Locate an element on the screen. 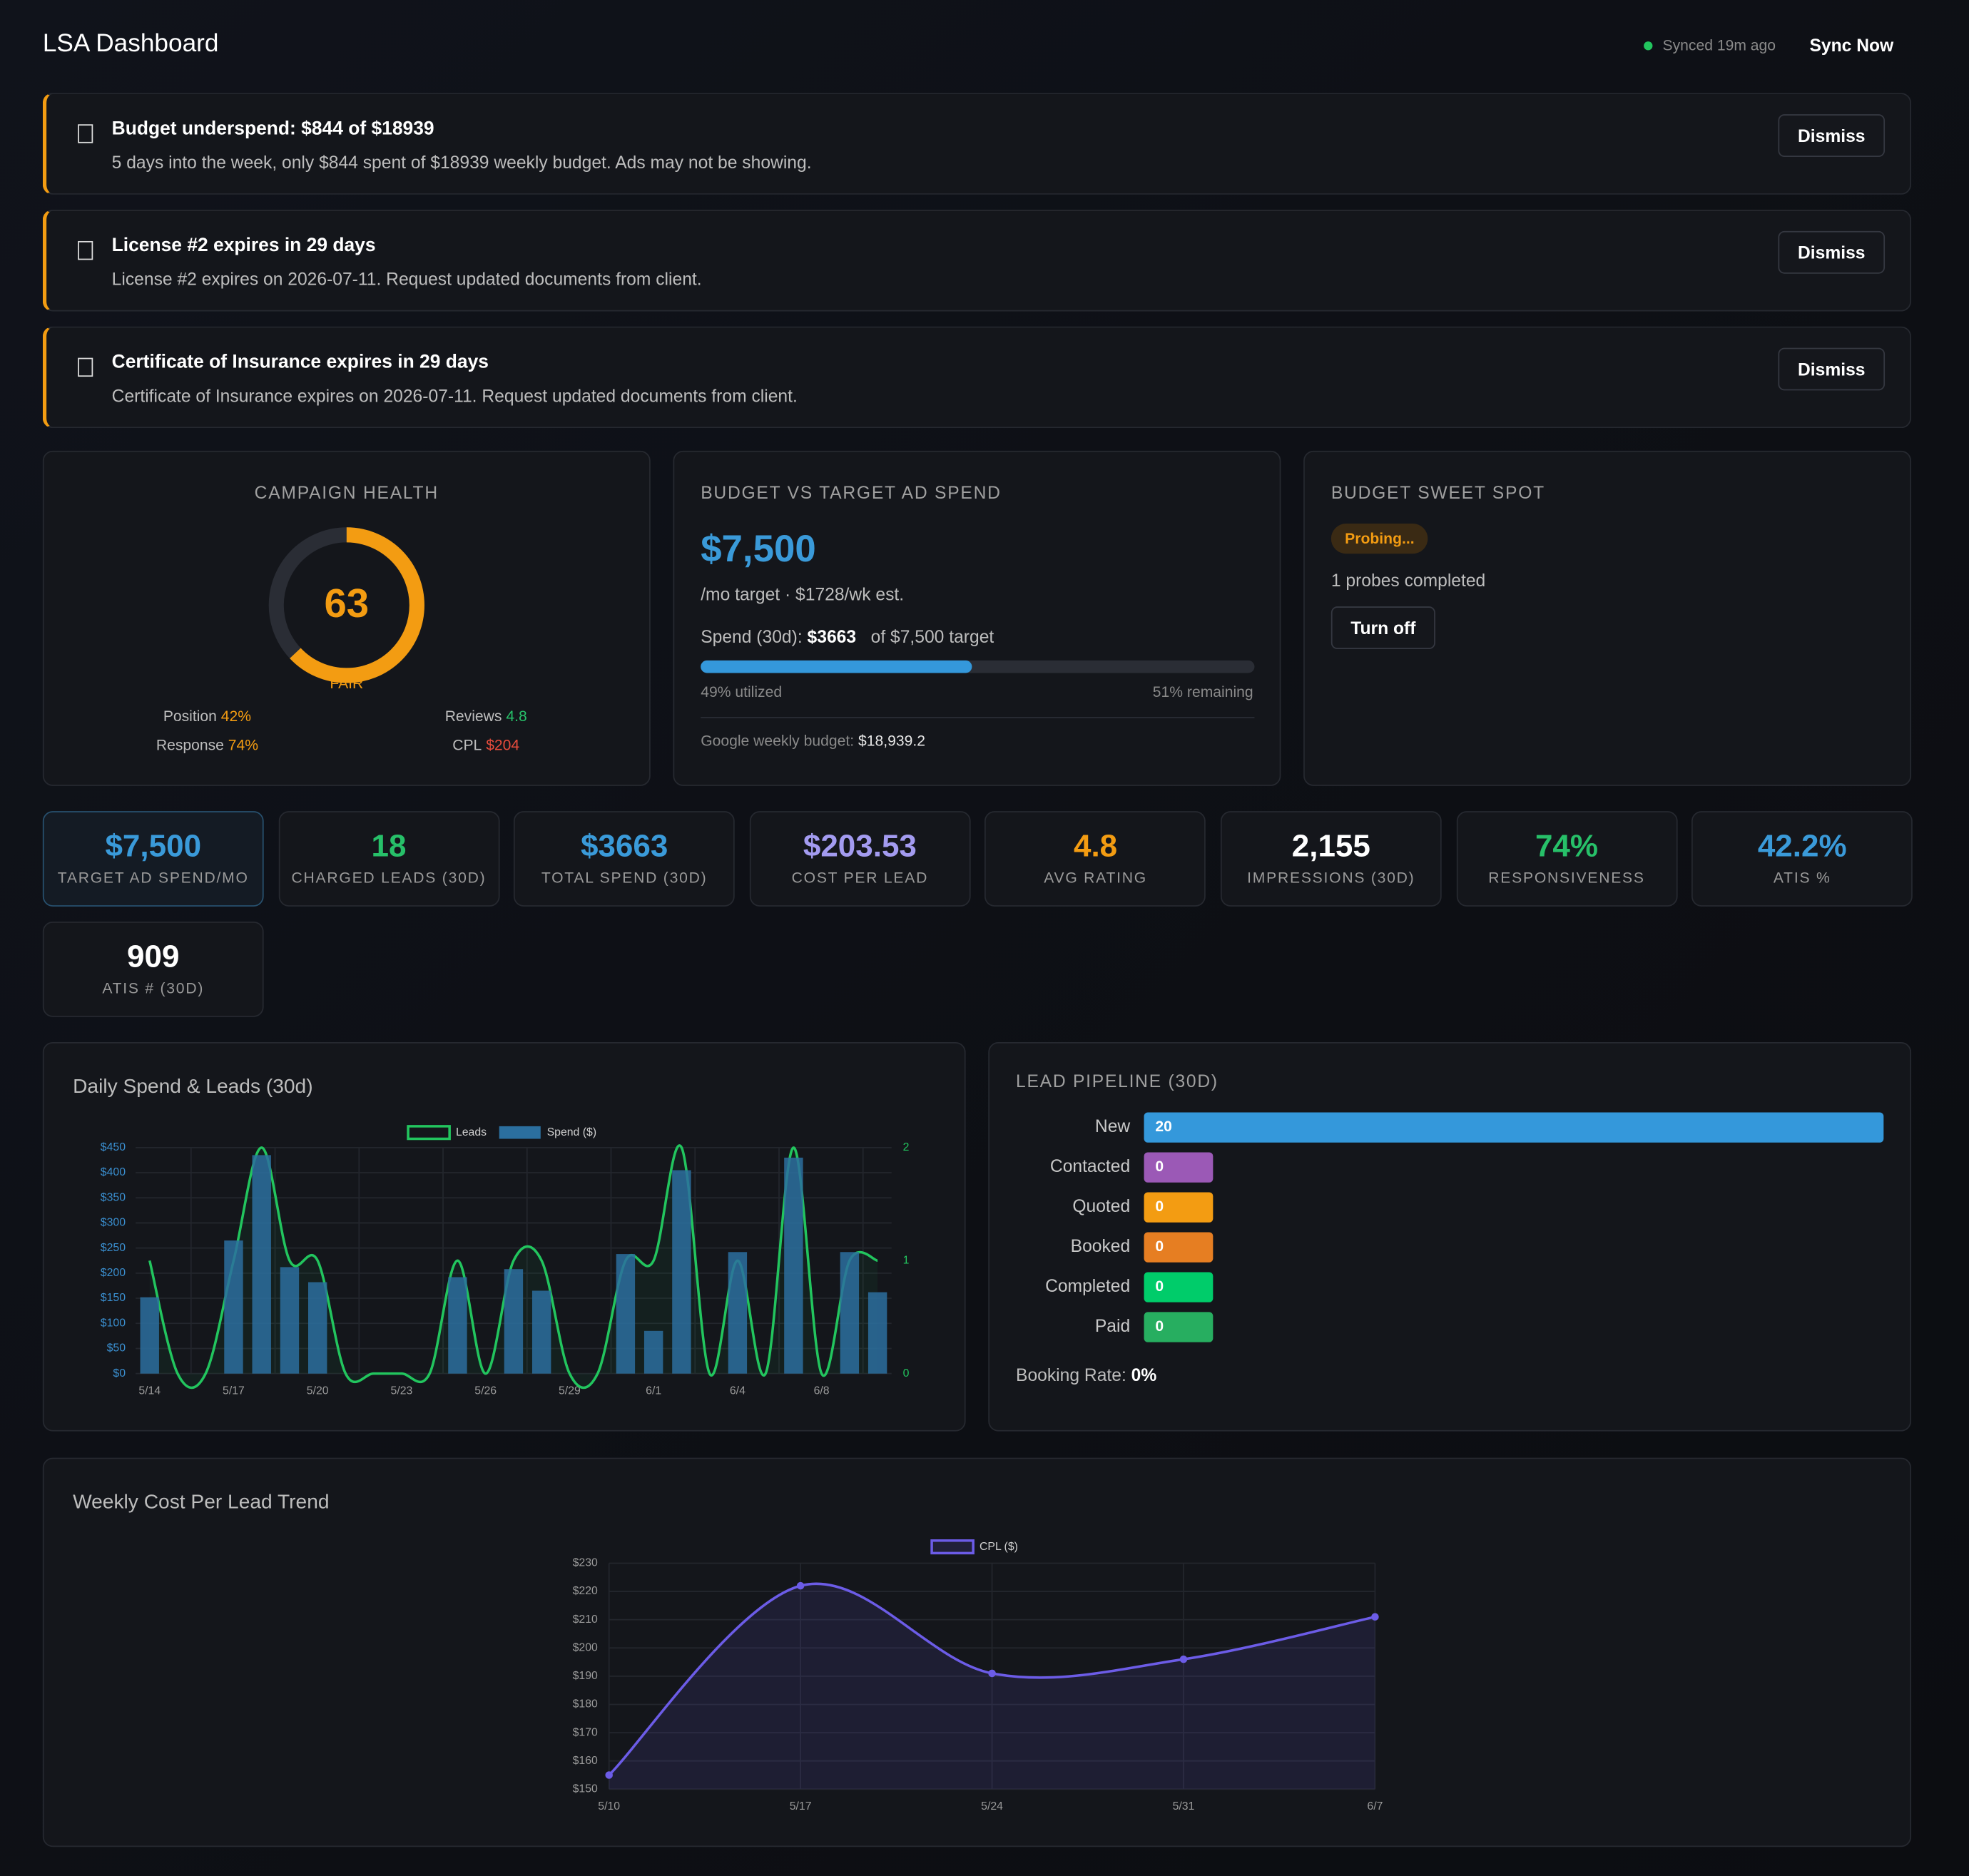  remaining-label: 51% remaining is located at coordinates (1202, 692).